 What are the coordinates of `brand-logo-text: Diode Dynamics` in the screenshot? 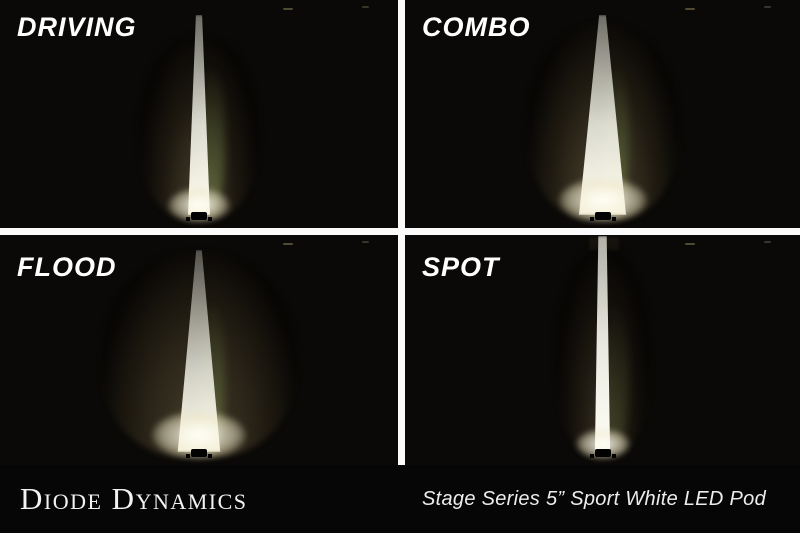 It's located at (134, 498).